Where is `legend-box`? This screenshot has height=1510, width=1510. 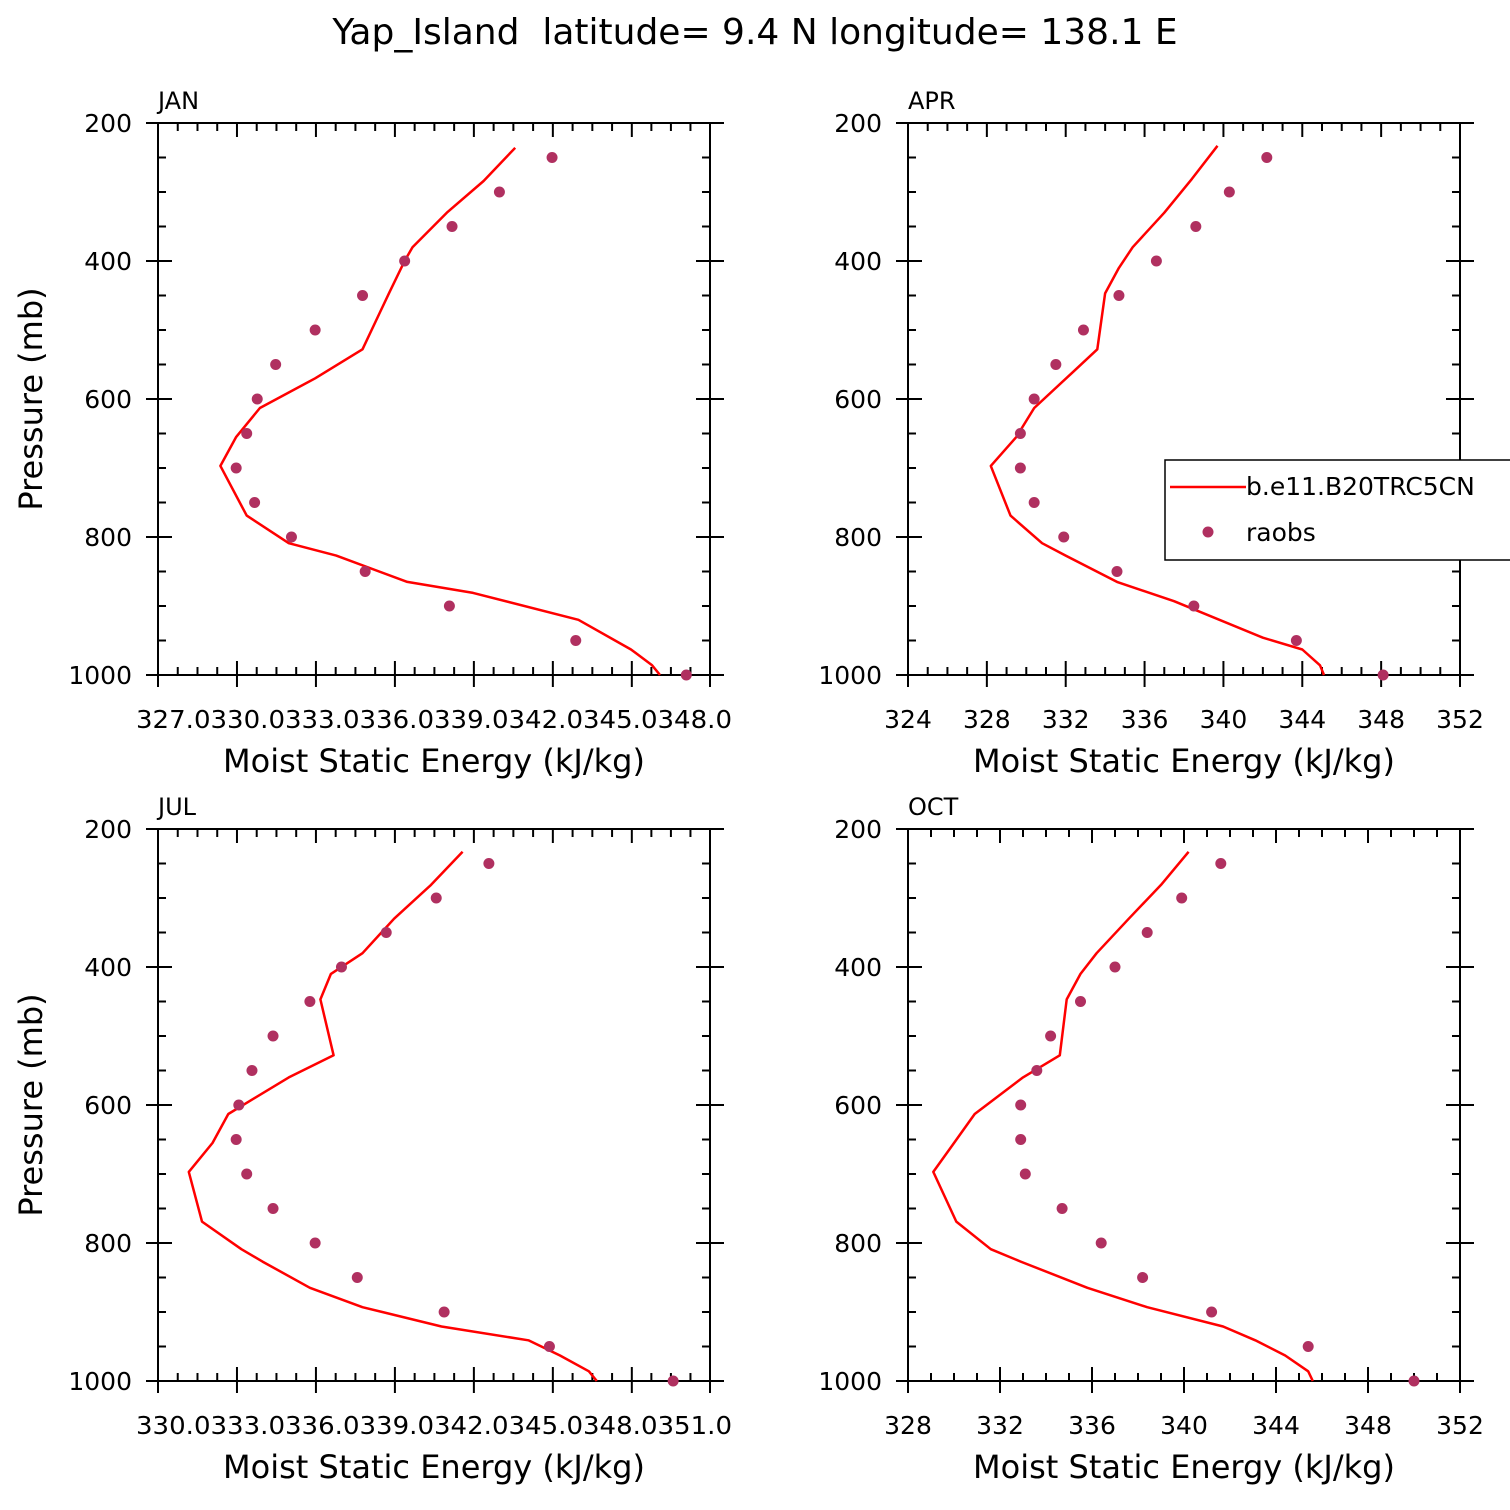
legend-box is located at coordinates (1337, 510).